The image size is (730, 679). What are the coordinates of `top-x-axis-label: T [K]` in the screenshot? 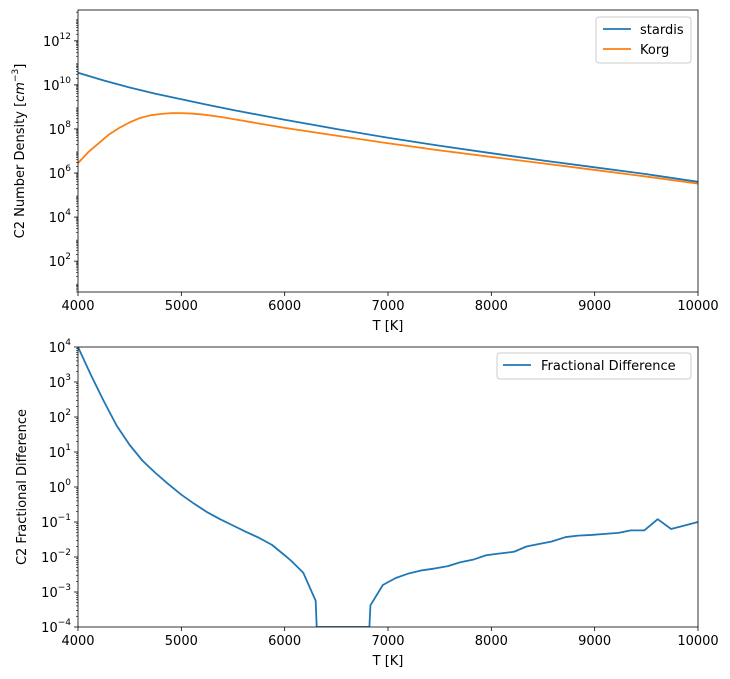 It's located at (388, 326).